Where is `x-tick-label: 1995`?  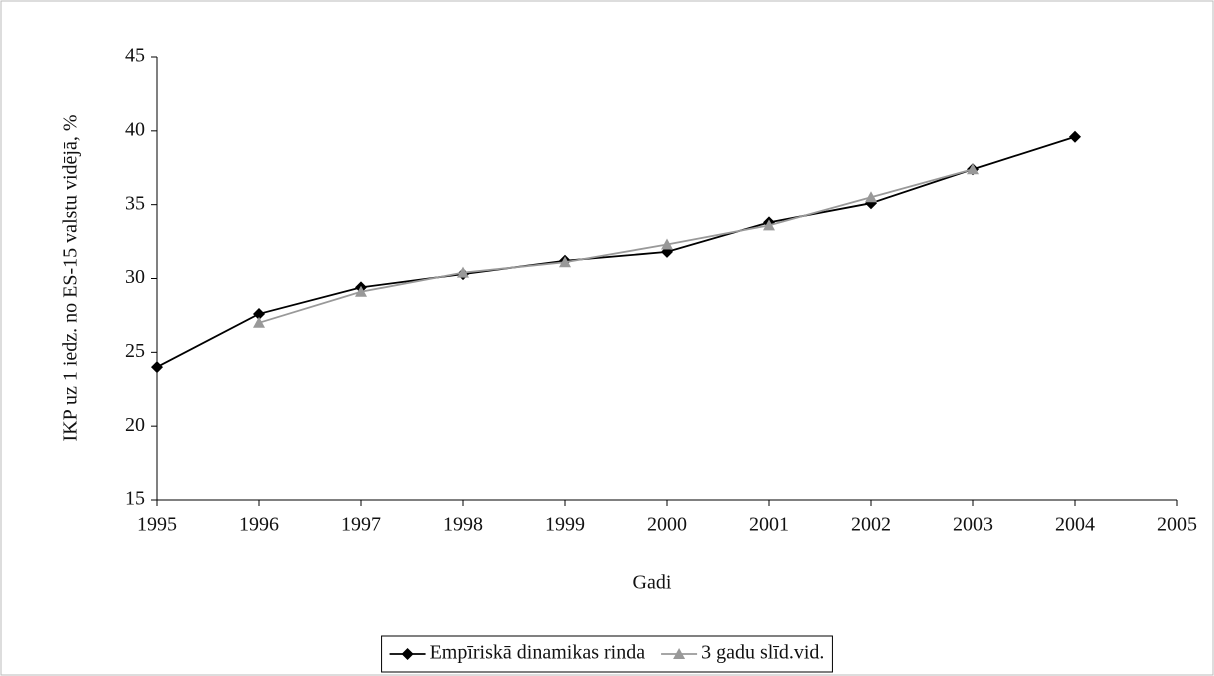 x-tick-label: 1995 is located at coordinates (157, 525).